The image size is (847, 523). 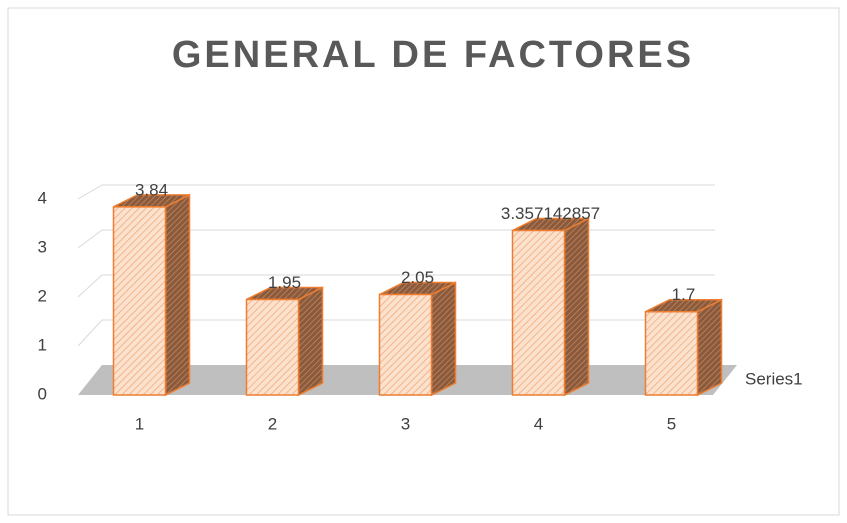 What do you see at coordinates (42, 246) in the screenshot?
I see `y-tick-label: 3` at bounding box center [42, 246].